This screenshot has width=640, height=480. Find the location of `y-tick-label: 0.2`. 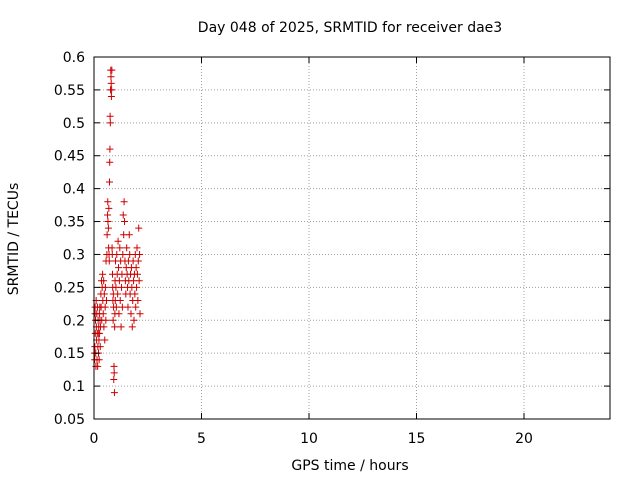

y-tick-label: 0.2 is located at coordinates (74, 321).